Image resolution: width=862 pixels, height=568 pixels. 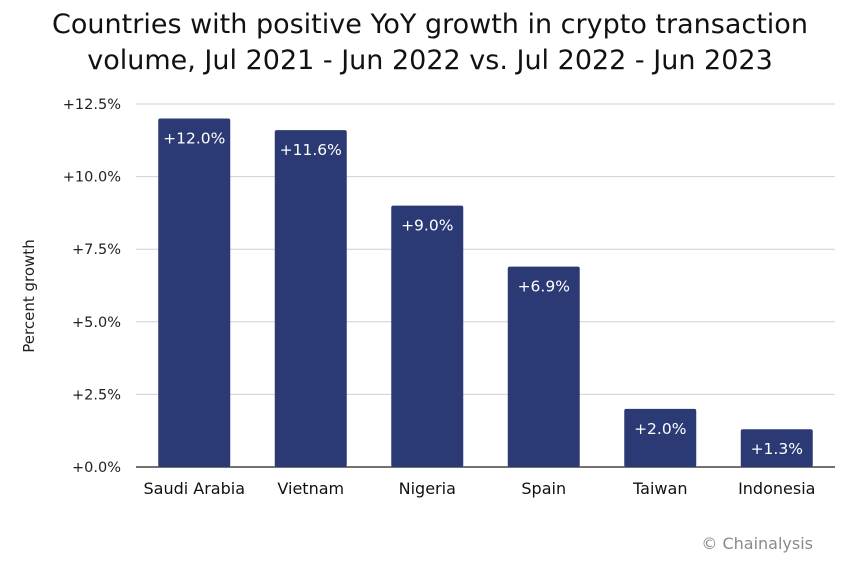 I want to click on data-label: +12.0%, so click(x=194, y=139).